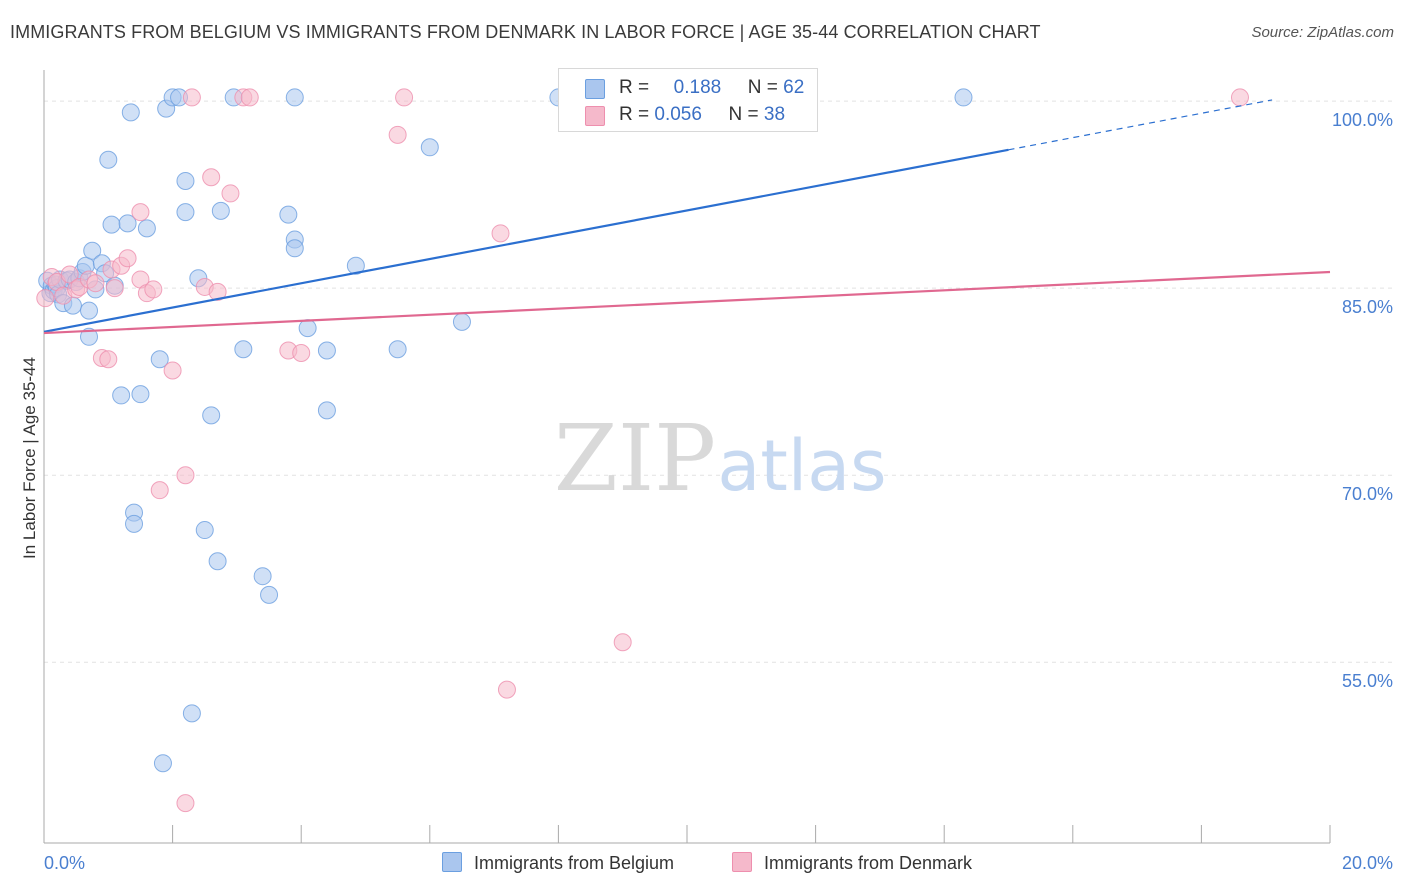  What do you see at coordinates (801, 466) in the screenshot?
I see `watermark-atlas: atlas` at bounding box center [801, 466].